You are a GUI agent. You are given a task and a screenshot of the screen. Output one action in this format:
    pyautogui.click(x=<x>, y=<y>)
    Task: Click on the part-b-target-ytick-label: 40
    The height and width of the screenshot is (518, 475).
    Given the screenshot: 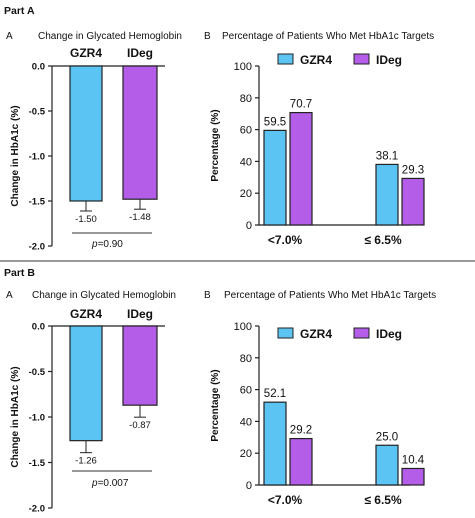 What is the action you would take?
    pyautogui.click(x=246, y=422)
    